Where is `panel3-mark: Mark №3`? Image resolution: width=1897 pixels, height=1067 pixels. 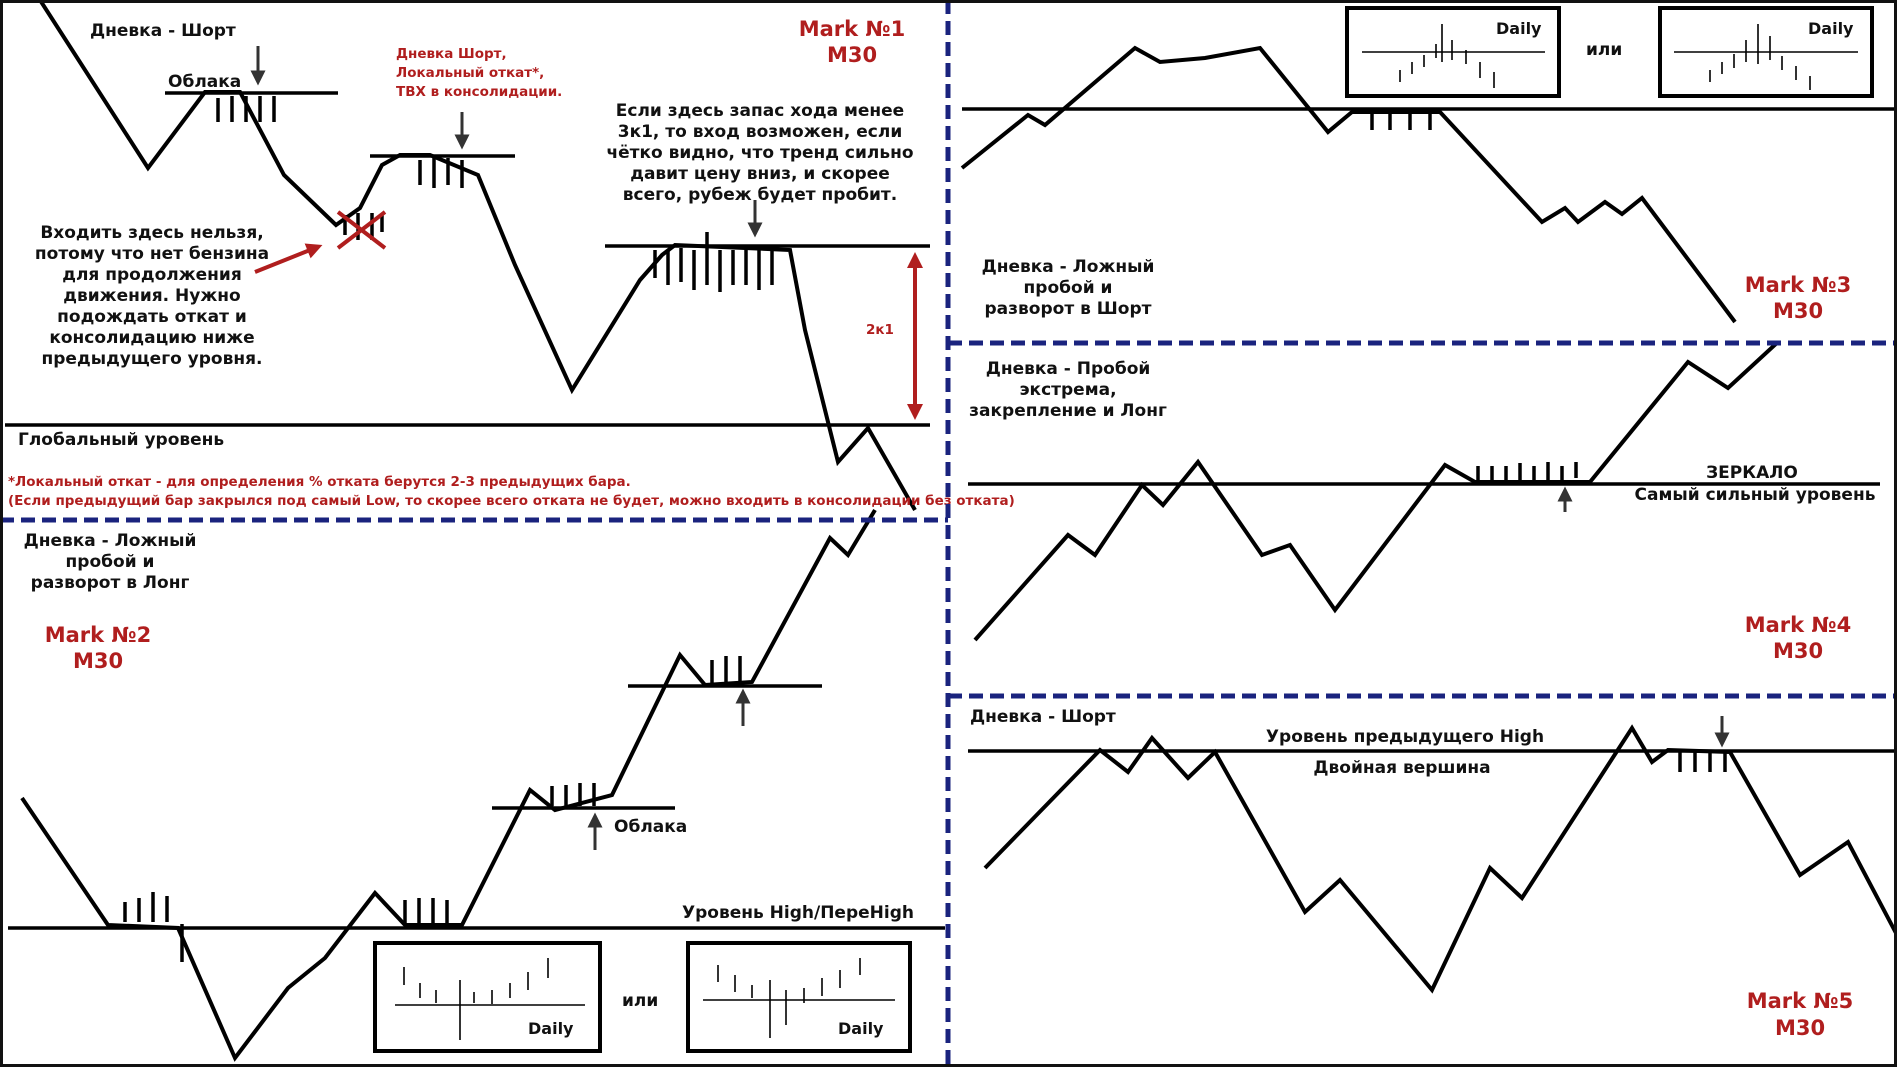 panel3-mark: Mark №3 is located at coordinates (1798, 285).